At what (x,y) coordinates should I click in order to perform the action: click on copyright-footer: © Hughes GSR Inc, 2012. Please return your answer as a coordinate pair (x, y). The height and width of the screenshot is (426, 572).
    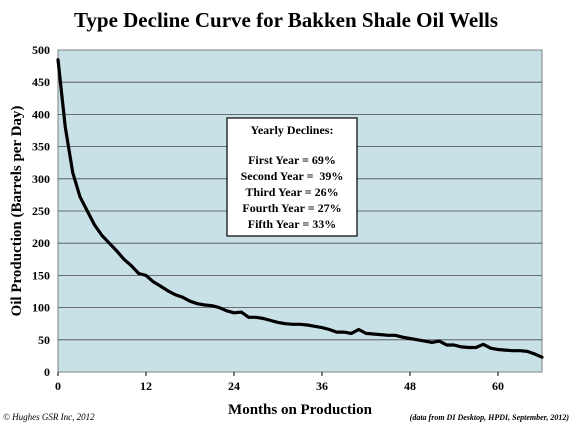
    Looking at the image, I should click on (49, 417).